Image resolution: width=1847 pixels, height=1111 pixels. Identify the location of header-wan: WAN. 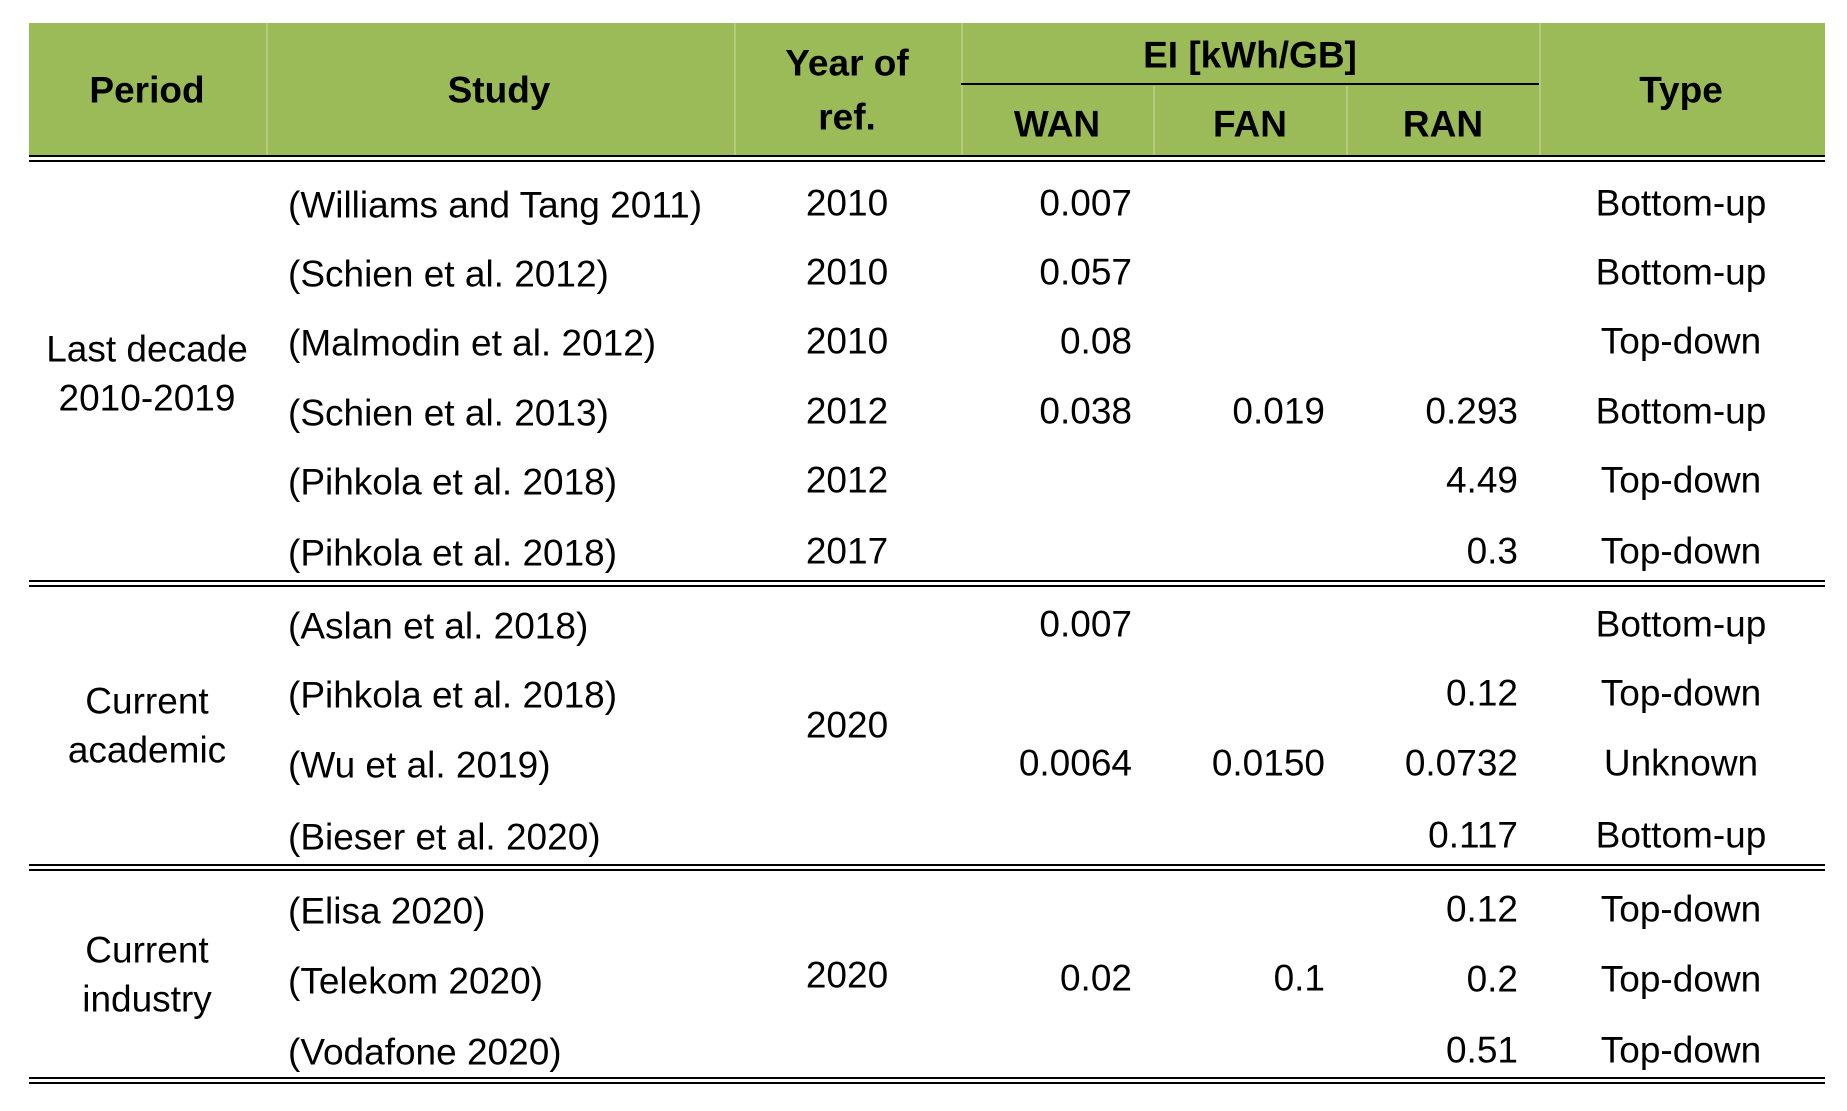
(1057, 124).